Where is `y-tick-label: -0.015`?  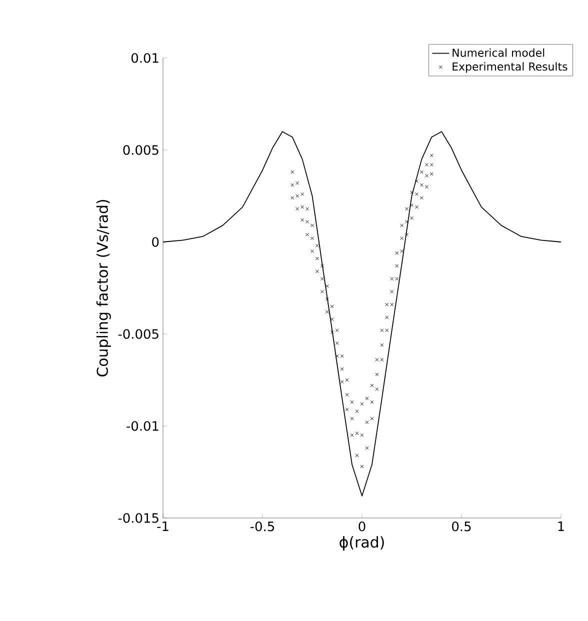 y-tick-label: -0.015 is located at coordinates (138, 518).